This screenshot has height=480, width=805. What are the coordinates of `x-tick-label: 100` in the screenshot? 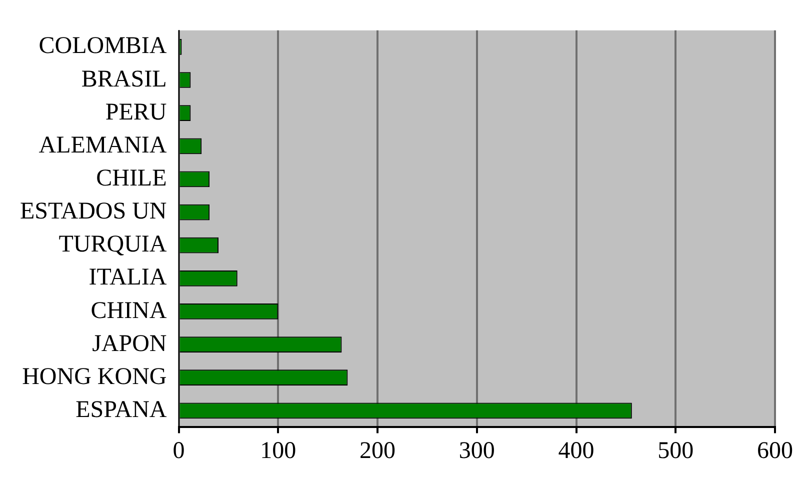 It's located at (278, 451).